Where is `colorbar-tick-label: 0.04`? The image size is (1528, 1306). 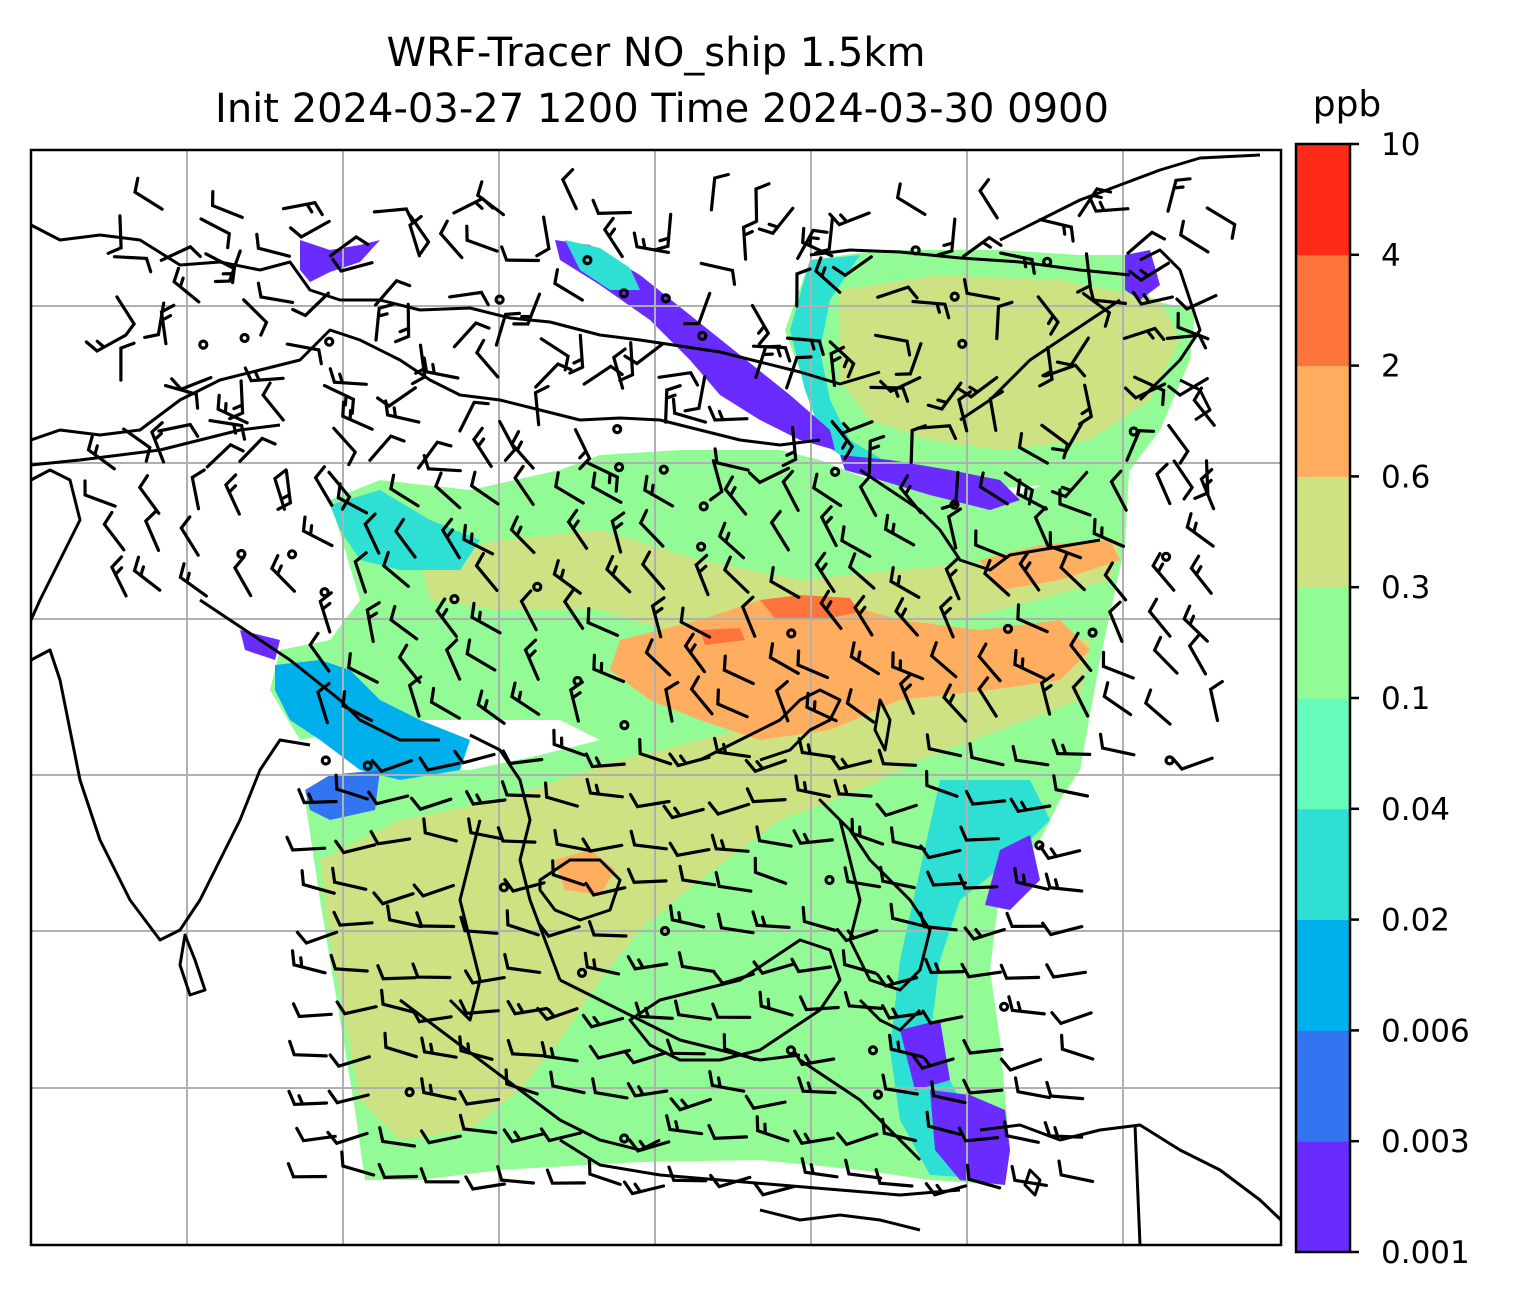 colorbar-tick-label: 0.04 is located at coordinates (1415, 810).